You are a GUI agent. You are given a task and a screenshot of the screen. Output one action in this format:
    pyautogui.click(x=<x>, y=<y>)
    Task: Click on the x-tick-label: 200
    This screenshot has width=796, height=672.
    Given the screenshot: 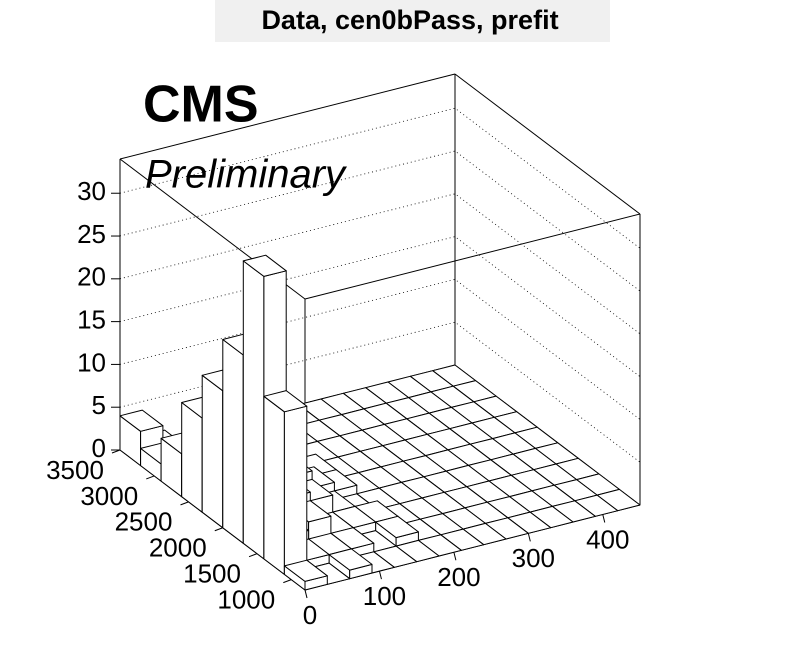 What is the action you would take?
    pyautogui.click(x=458, y=577)
    